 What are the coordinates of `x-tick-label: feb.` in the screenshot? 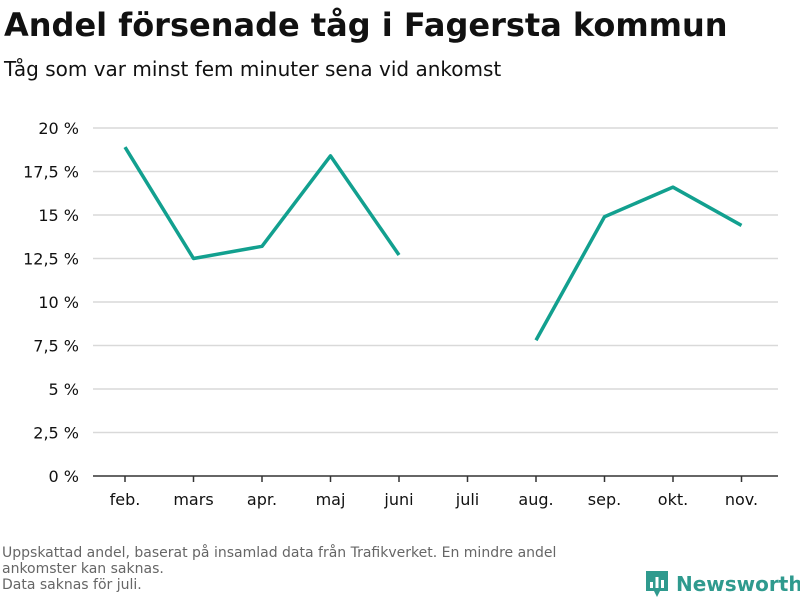 It's located at (125, 499).